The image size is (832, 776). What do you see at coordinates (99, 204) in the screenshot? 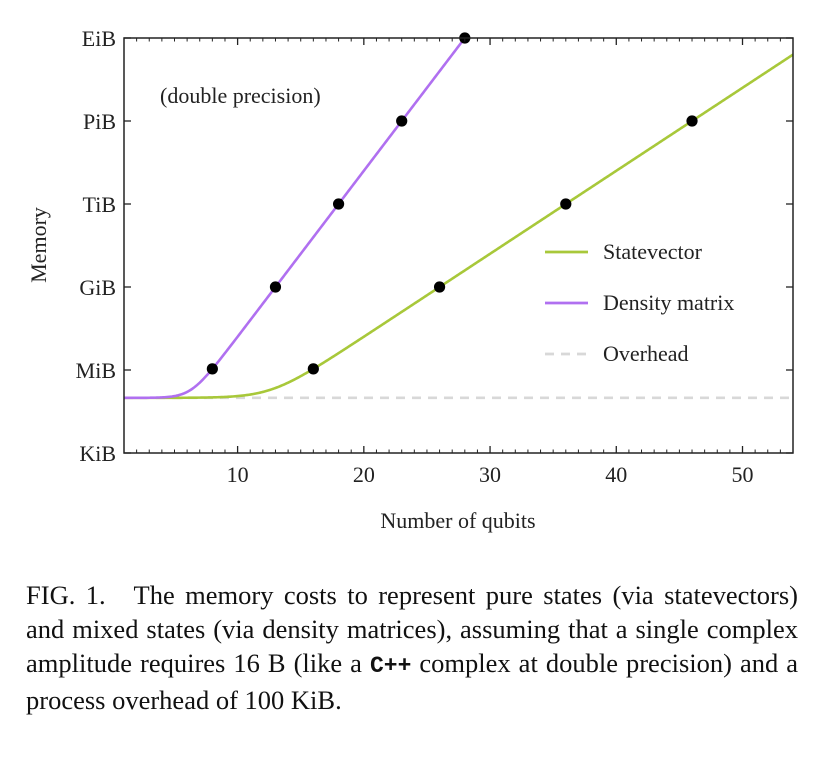
I see `y-tick-label: TiB` at bounding box center [99, 204].